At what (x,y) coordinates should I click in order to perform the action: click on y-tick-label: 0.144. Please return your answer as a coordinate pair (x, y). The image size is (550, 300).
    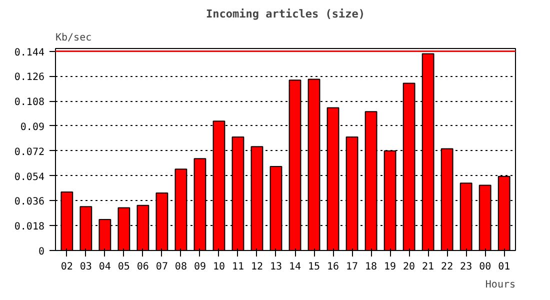
    Looking at the image, I should click on (29, 52).